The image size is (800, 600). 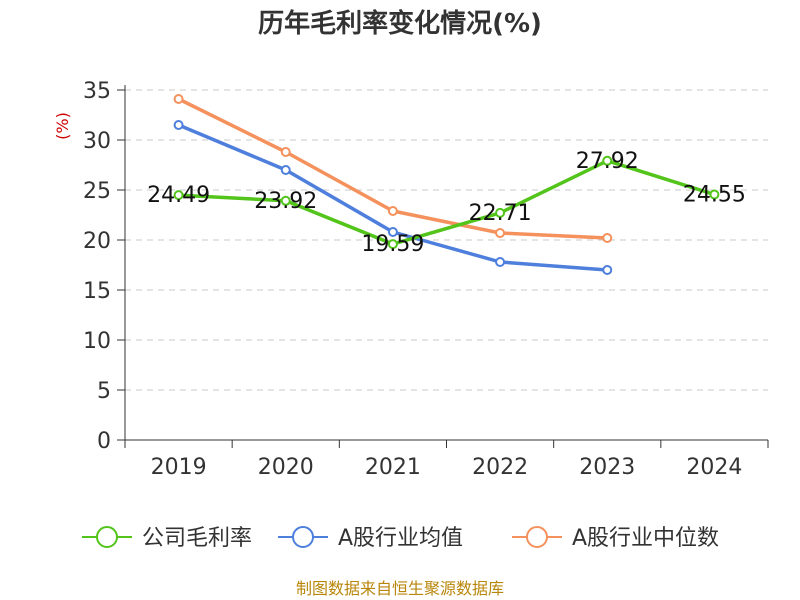 I want to click on y-tick-label: 0, so click(x=104, y=441).